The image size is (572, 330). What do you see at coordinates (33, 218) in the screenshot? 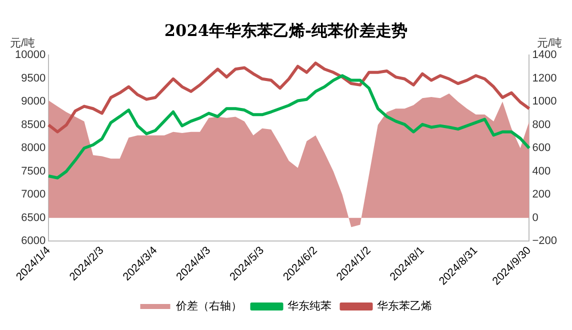
I see `y-tick-label: 6500` at bounding box center [33, 218].